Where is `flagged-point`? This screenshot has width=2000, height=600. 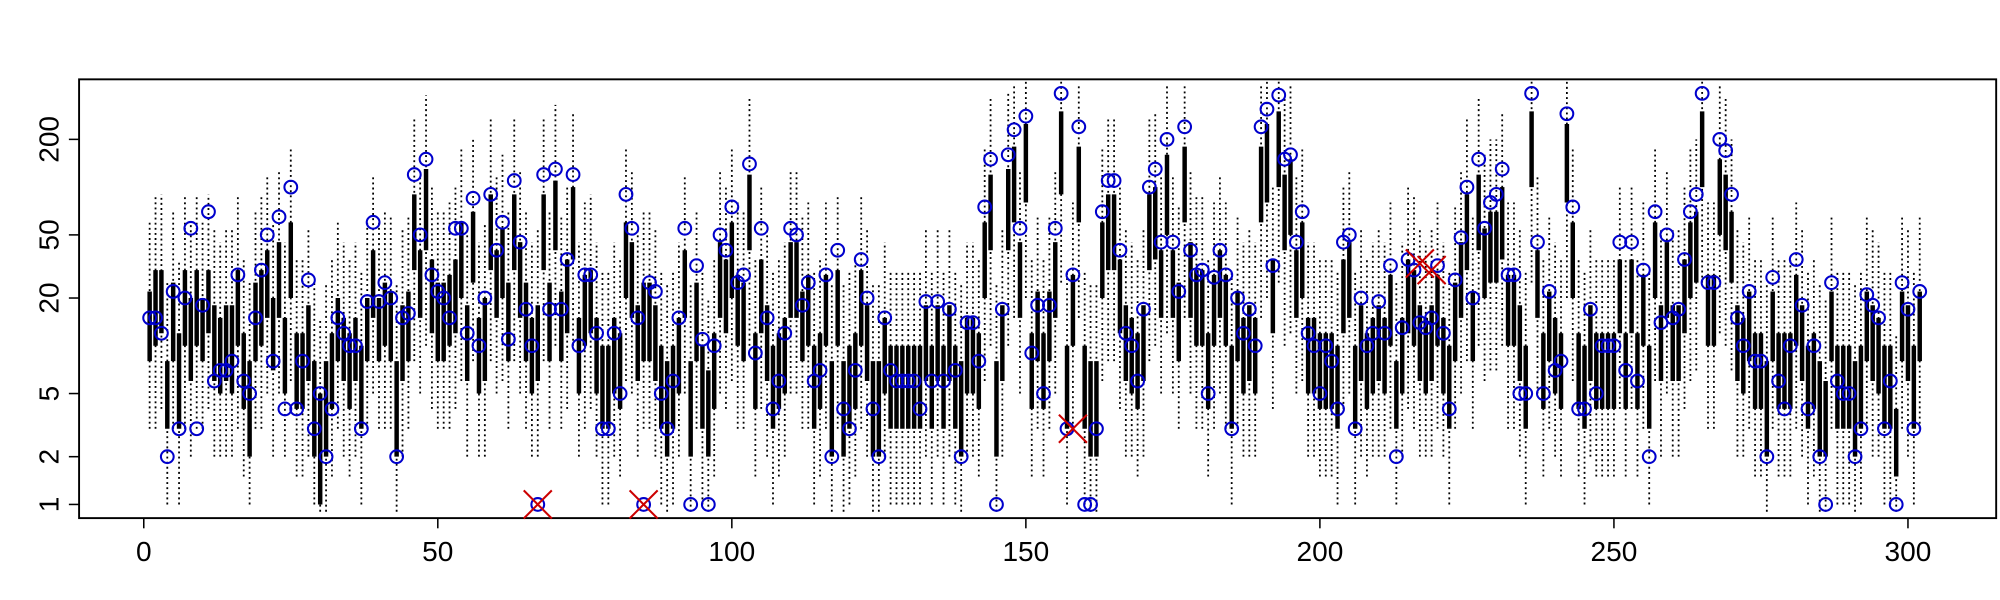
flagged-point is located at coordinates (1431, 270).